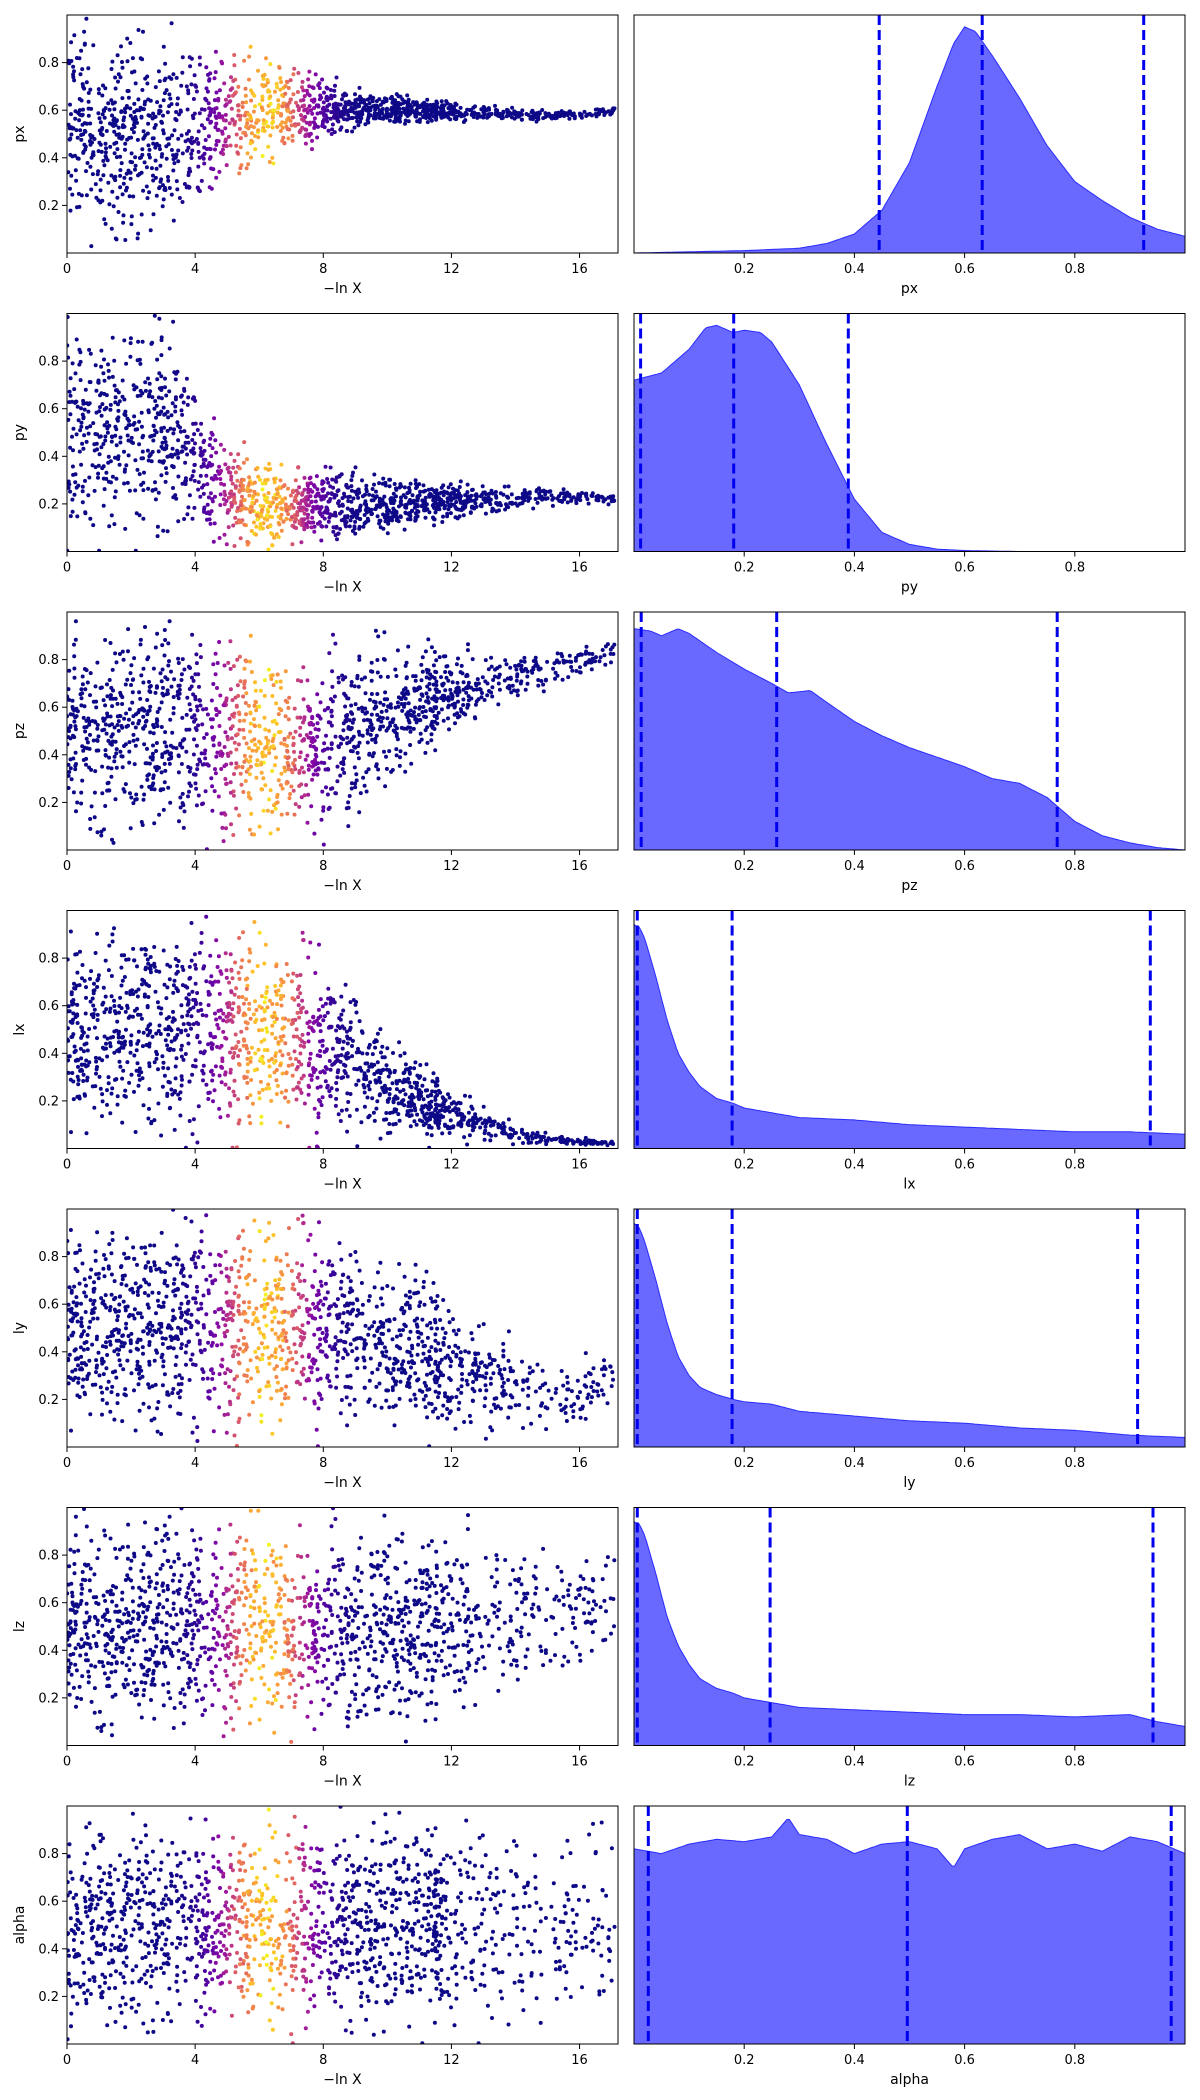 This screenshot has height=2100, width=1200. I want to click on scatter-ytick-label: 0.6, so click(48, 409).